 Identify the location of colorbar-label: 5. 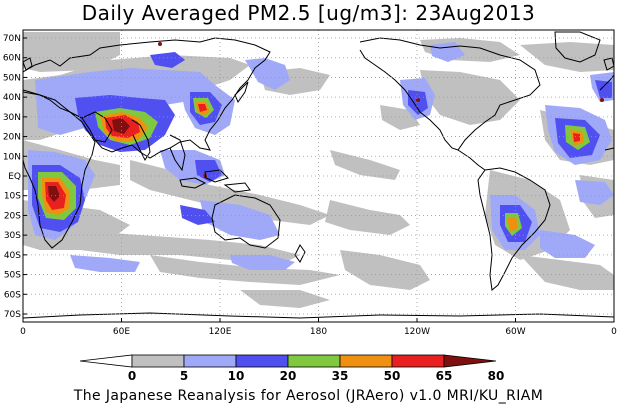
(184, 376).